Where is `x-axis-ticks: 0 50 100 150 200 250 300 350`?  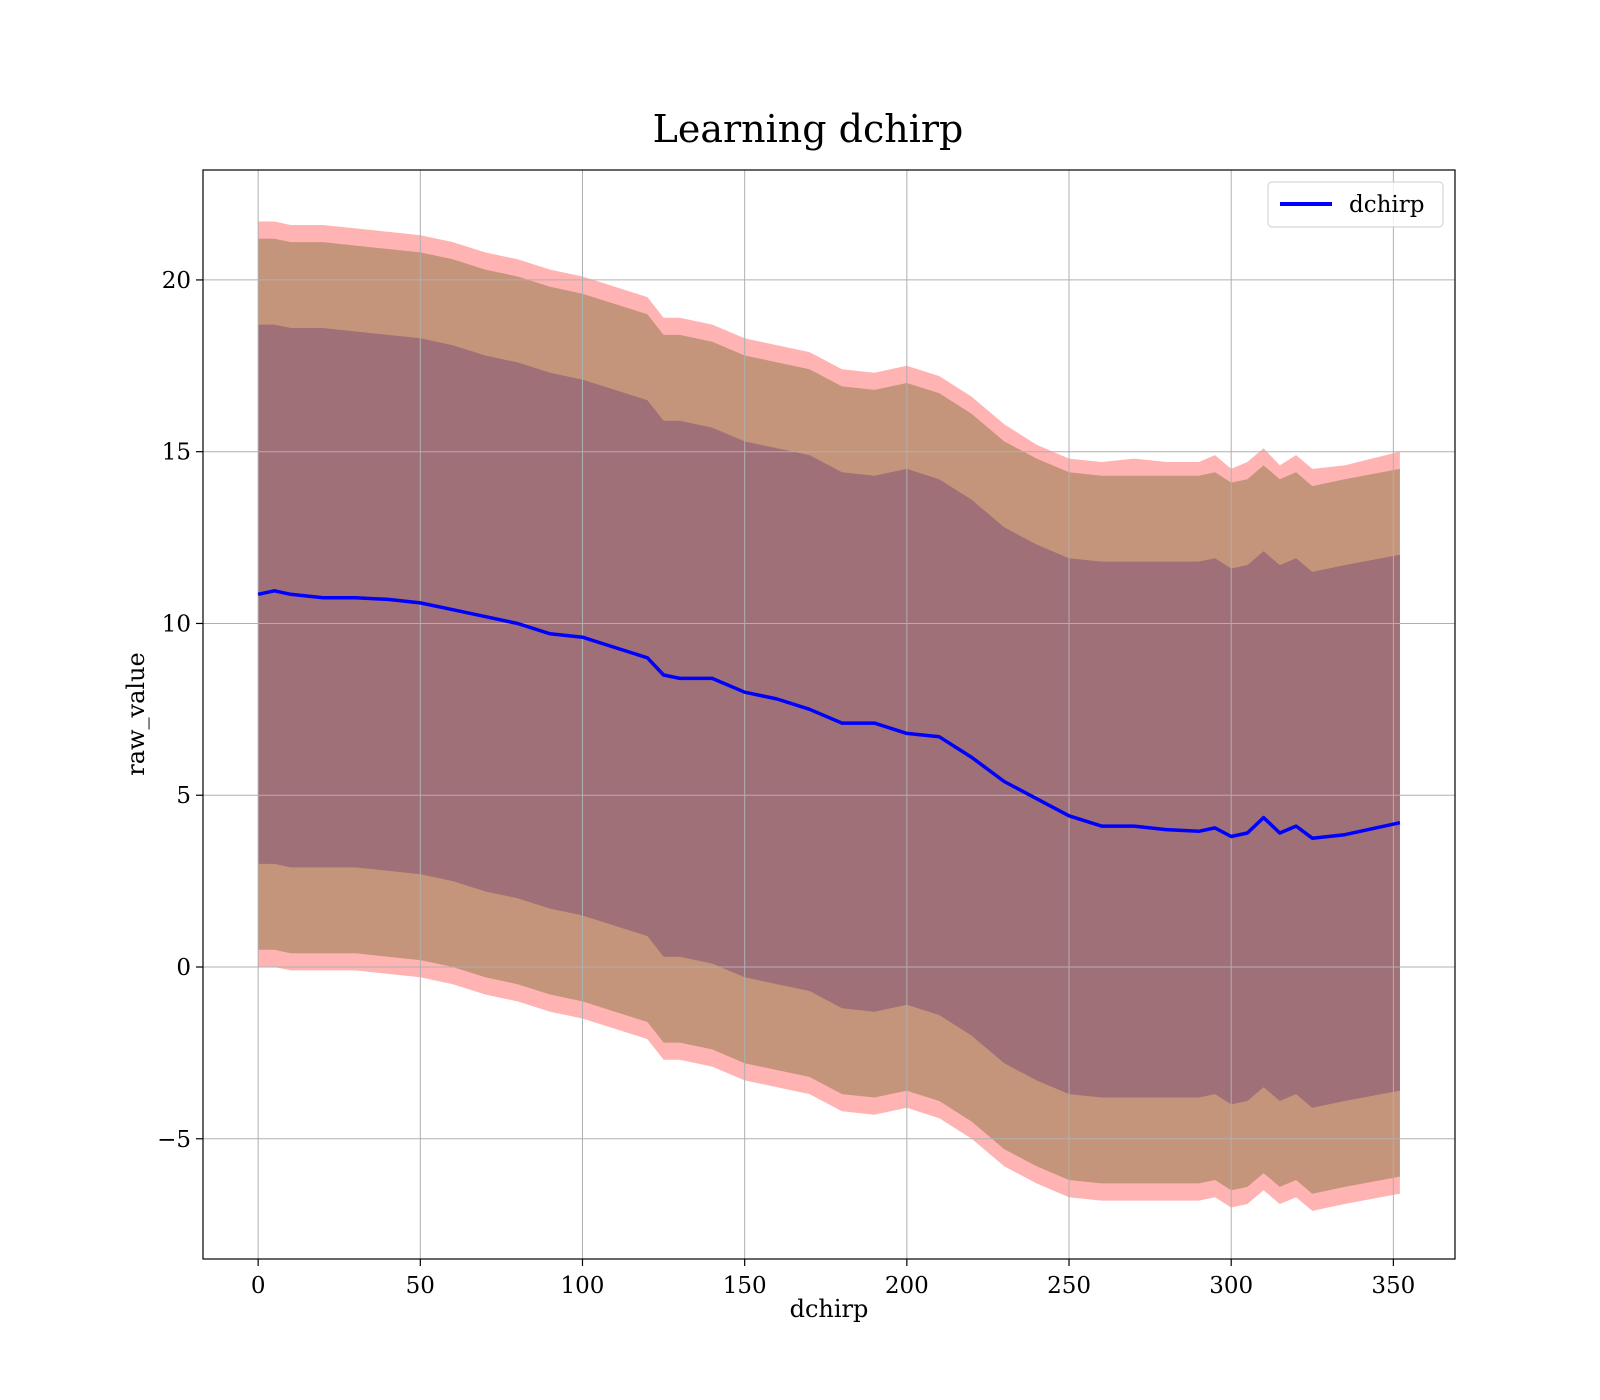
x-axis-ticks: 0 50 100 150 200 250 300 350 is located at coordinates (833, 1279).